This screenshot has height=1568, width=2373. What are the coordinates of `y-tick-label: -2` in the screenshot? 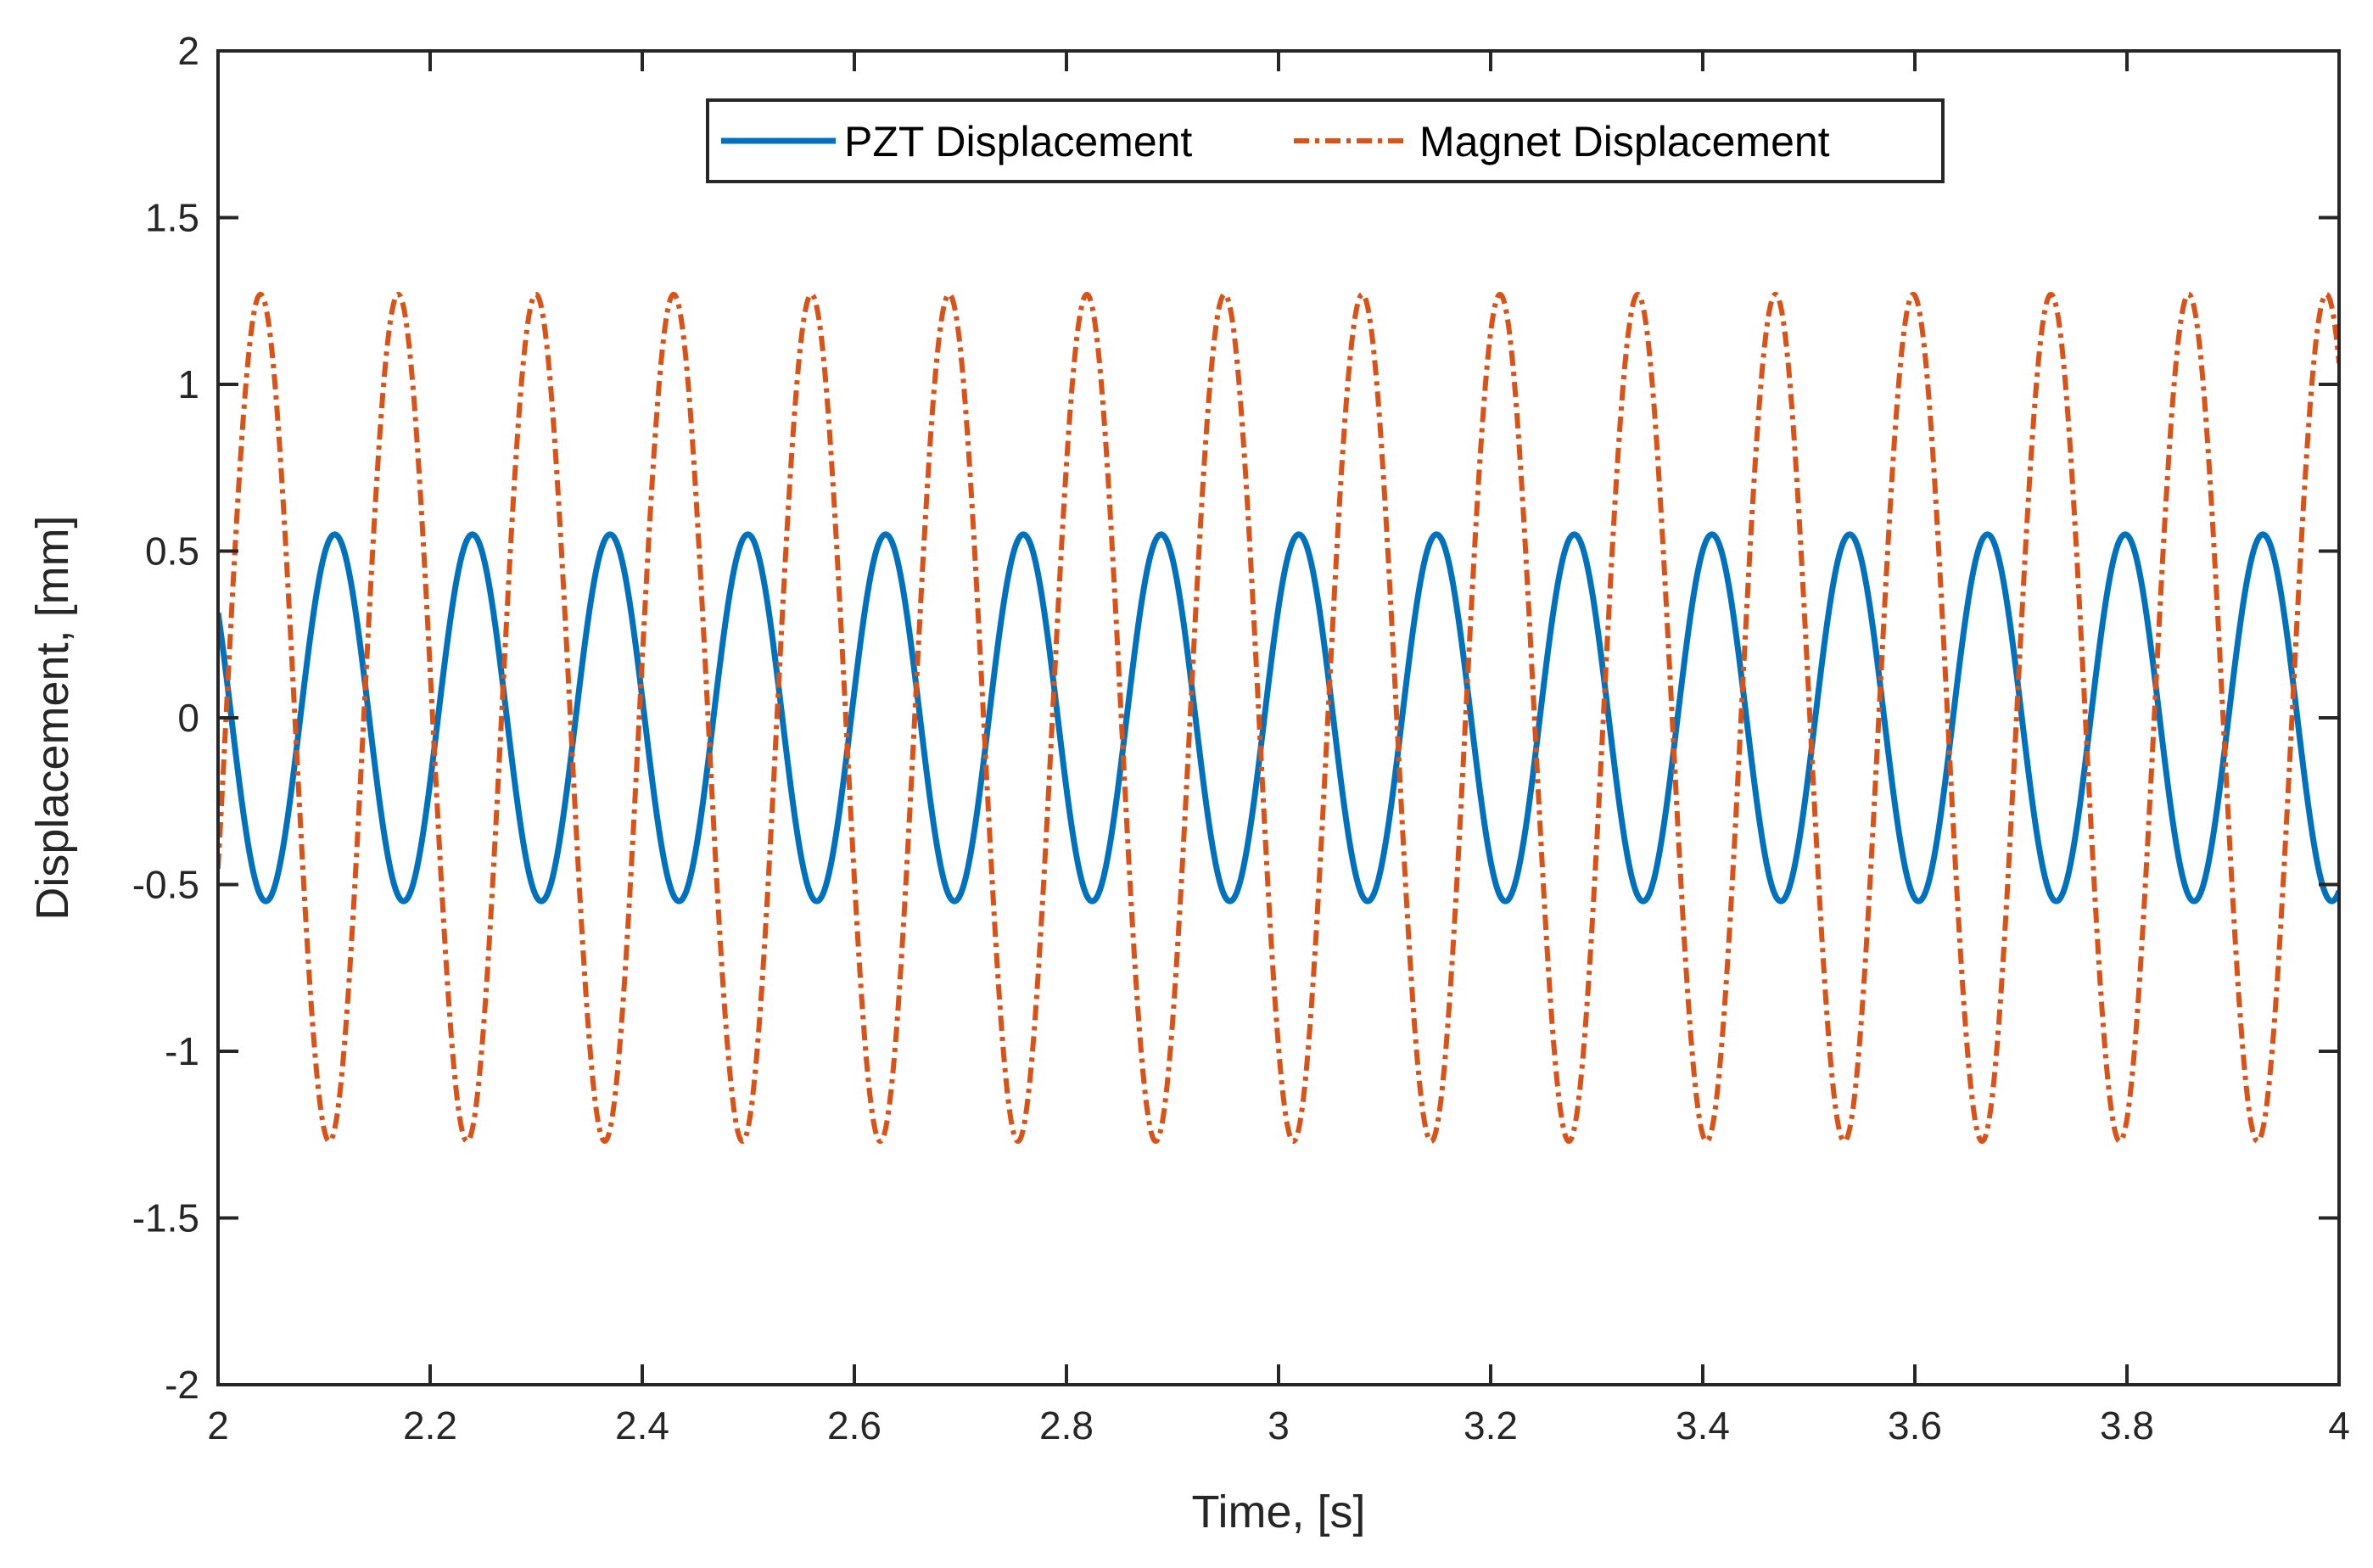 It's located at (182, 1385).